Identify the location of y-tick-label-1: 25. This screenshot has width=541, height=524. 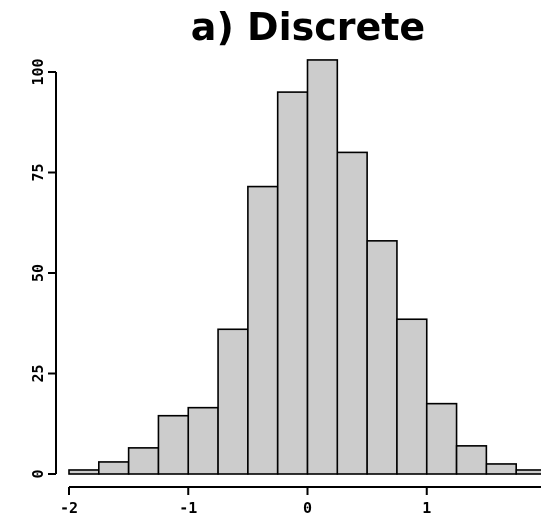
(38, 373).